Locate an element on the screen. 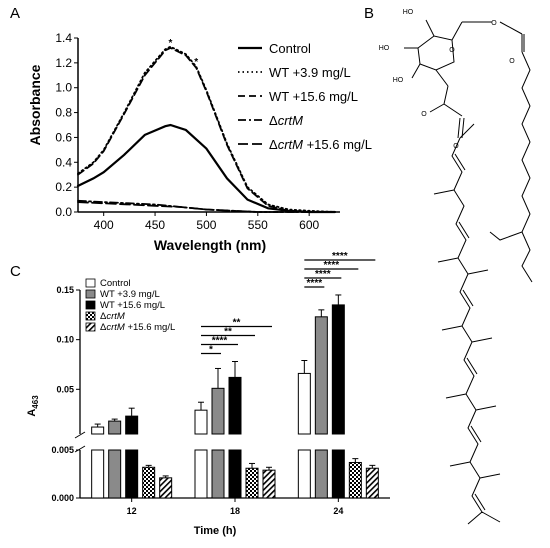  panel-letter-a: A is located at coordinates (15, 13).